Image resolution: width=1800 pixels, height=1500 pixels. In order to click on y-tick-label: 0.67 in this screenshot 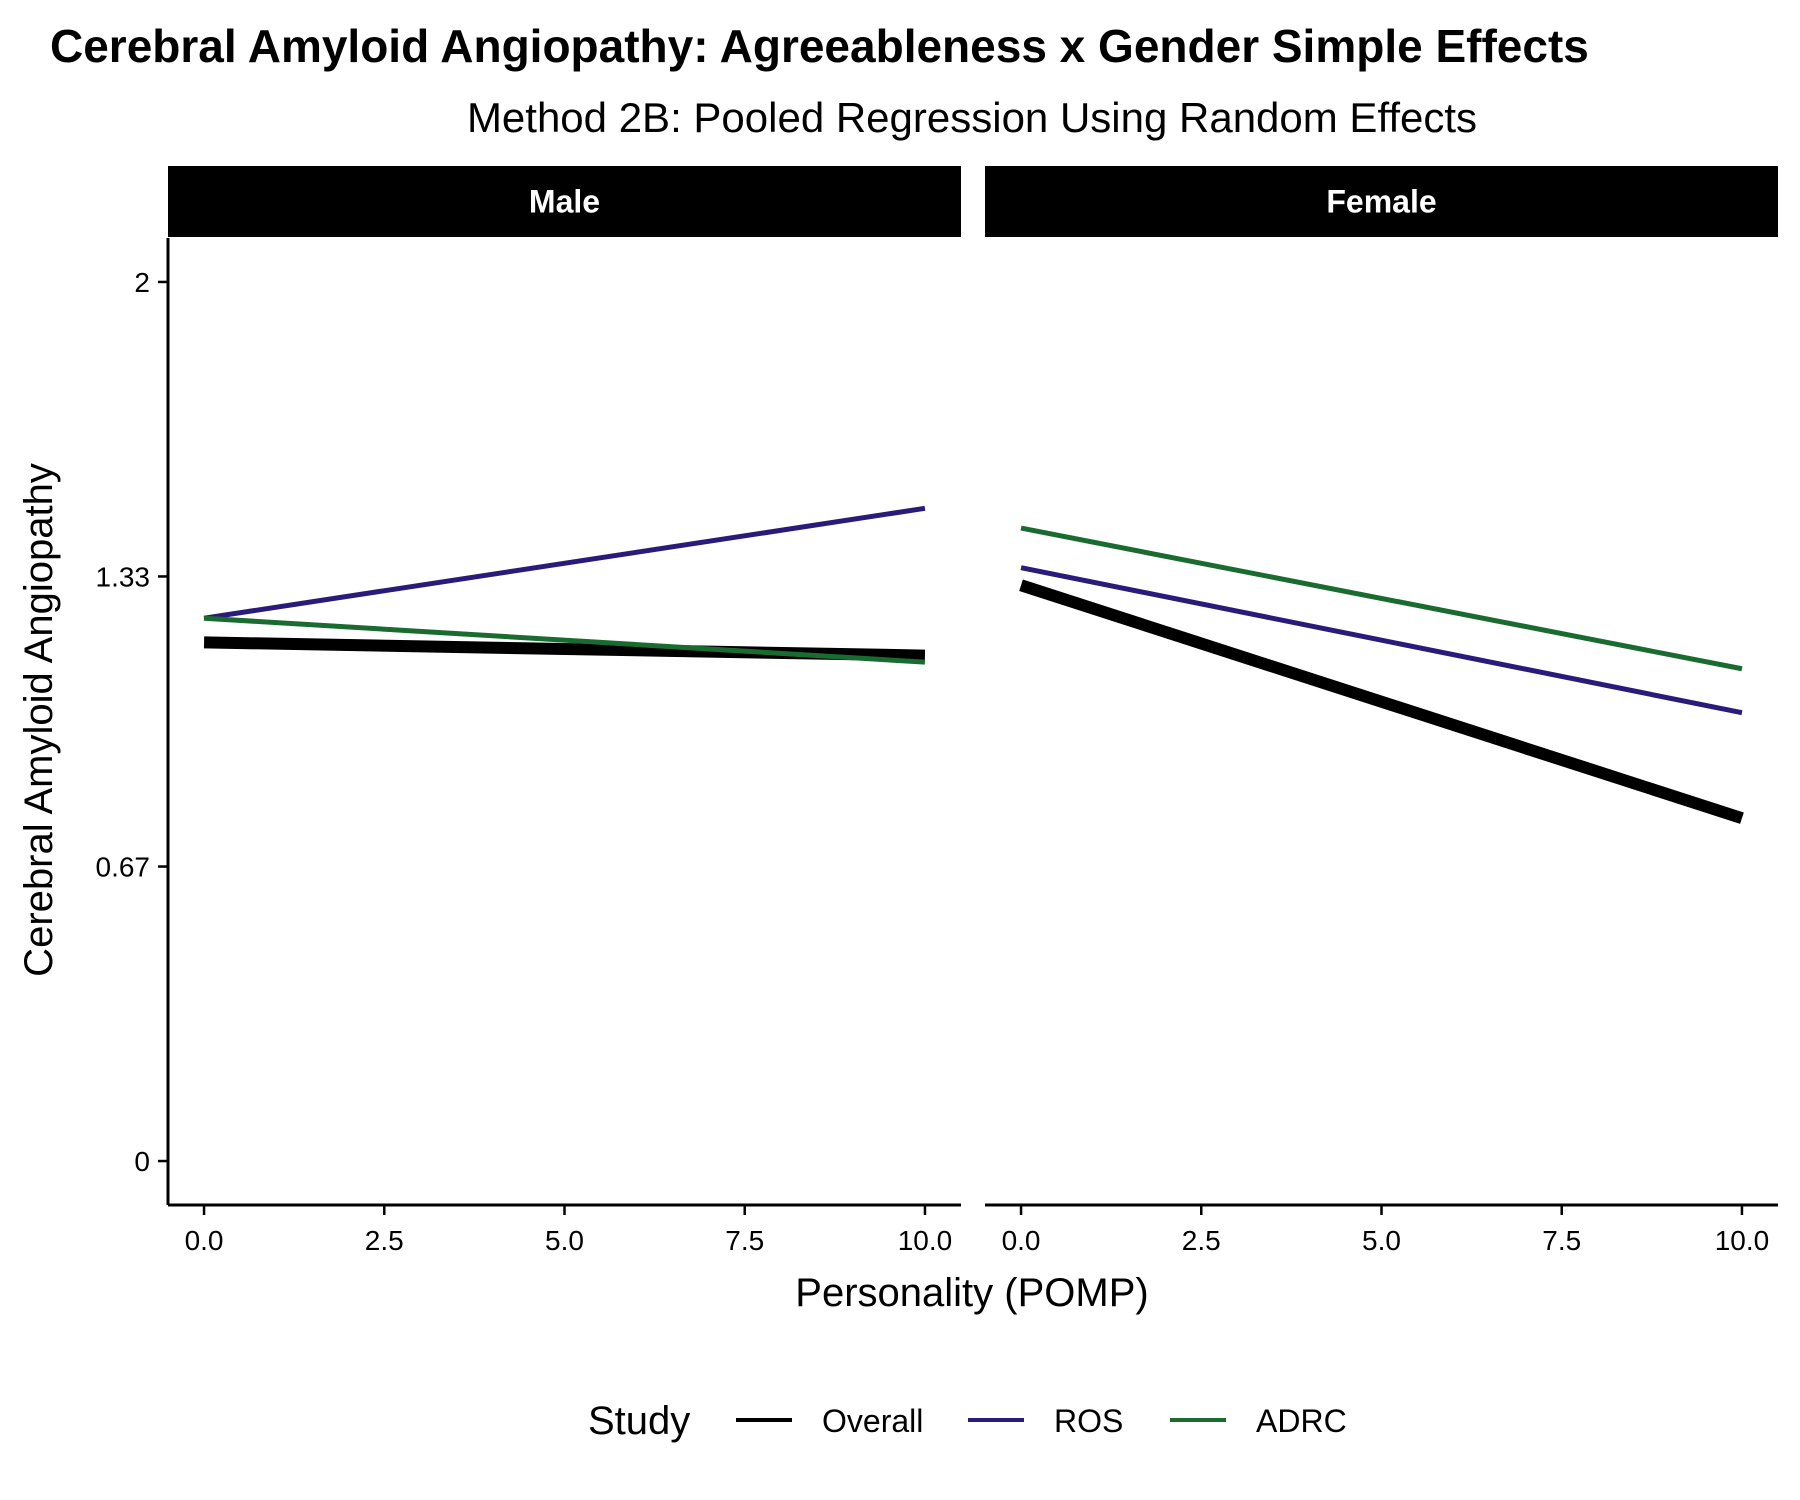, I will do `click(123, 867)`.